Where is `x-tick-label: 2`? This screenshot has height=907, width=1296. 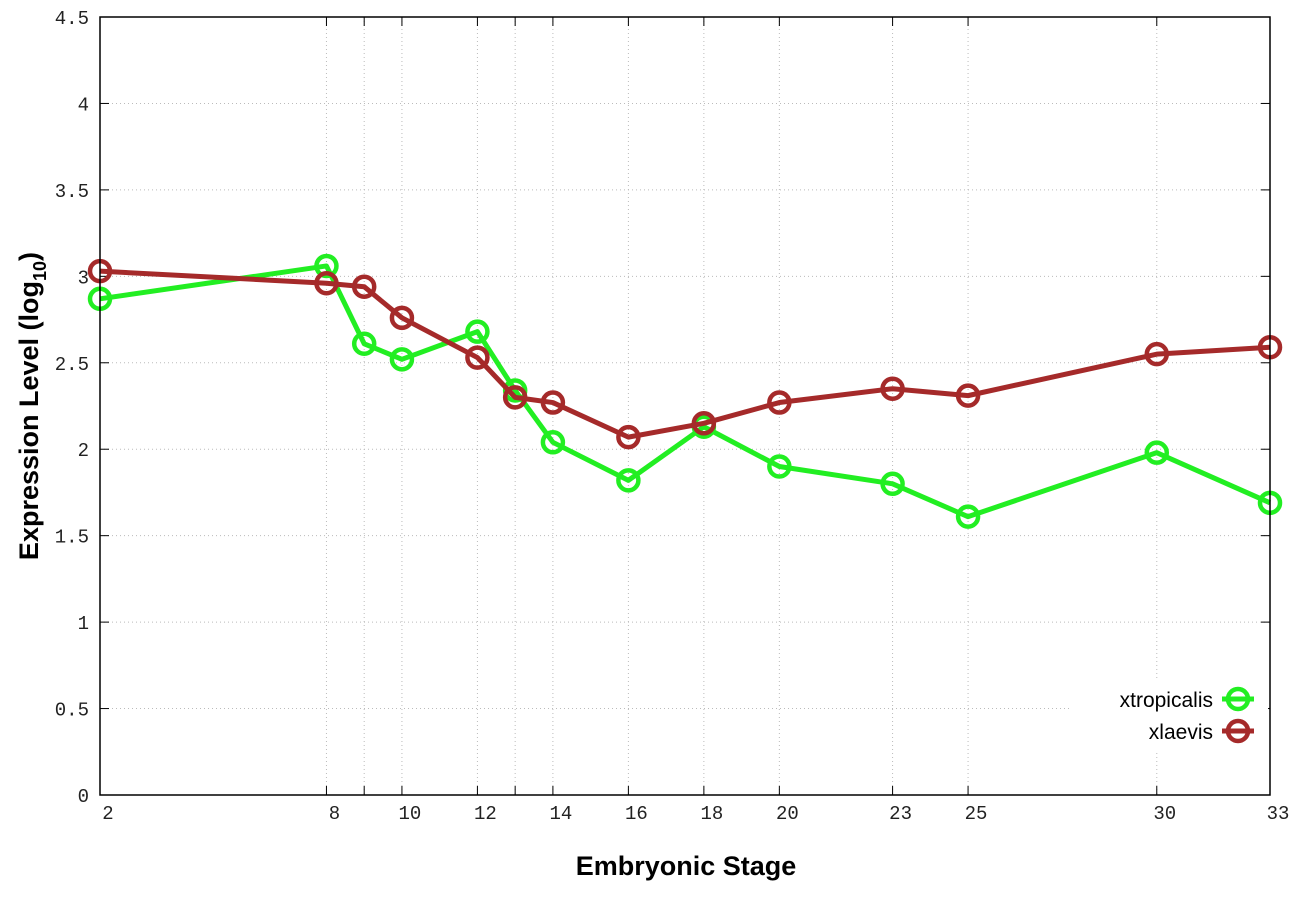 x-tick-label: 2 is located at coordinates (107, 814).